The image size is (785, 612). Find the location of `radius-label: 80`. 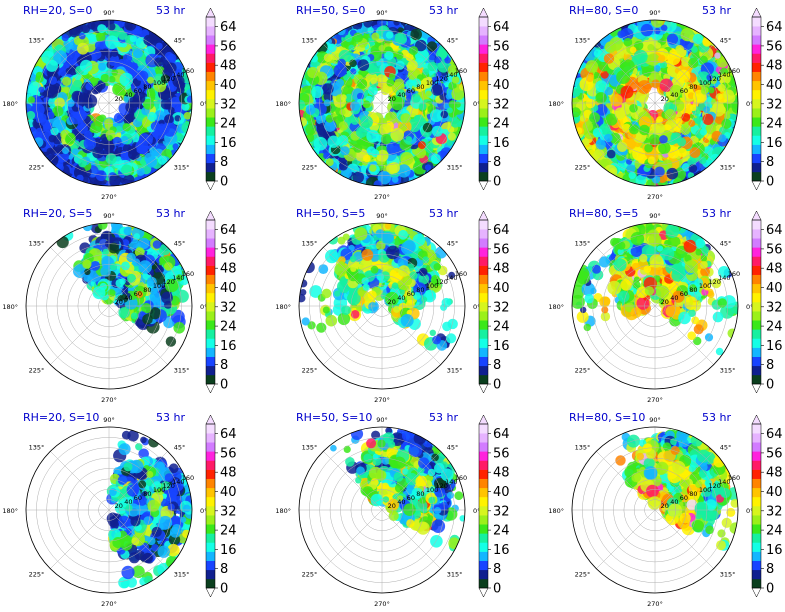

radius-label: 80 is located at coordinates (693, 290).